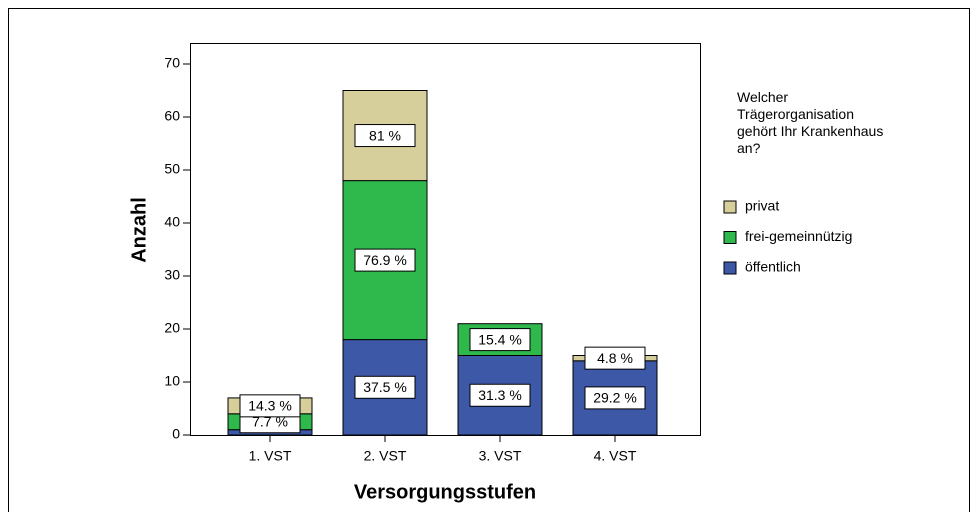 The height and width of the screenshot is (512, 978). I want to click on x-tick-label: 4. VST, so click(615, 456).